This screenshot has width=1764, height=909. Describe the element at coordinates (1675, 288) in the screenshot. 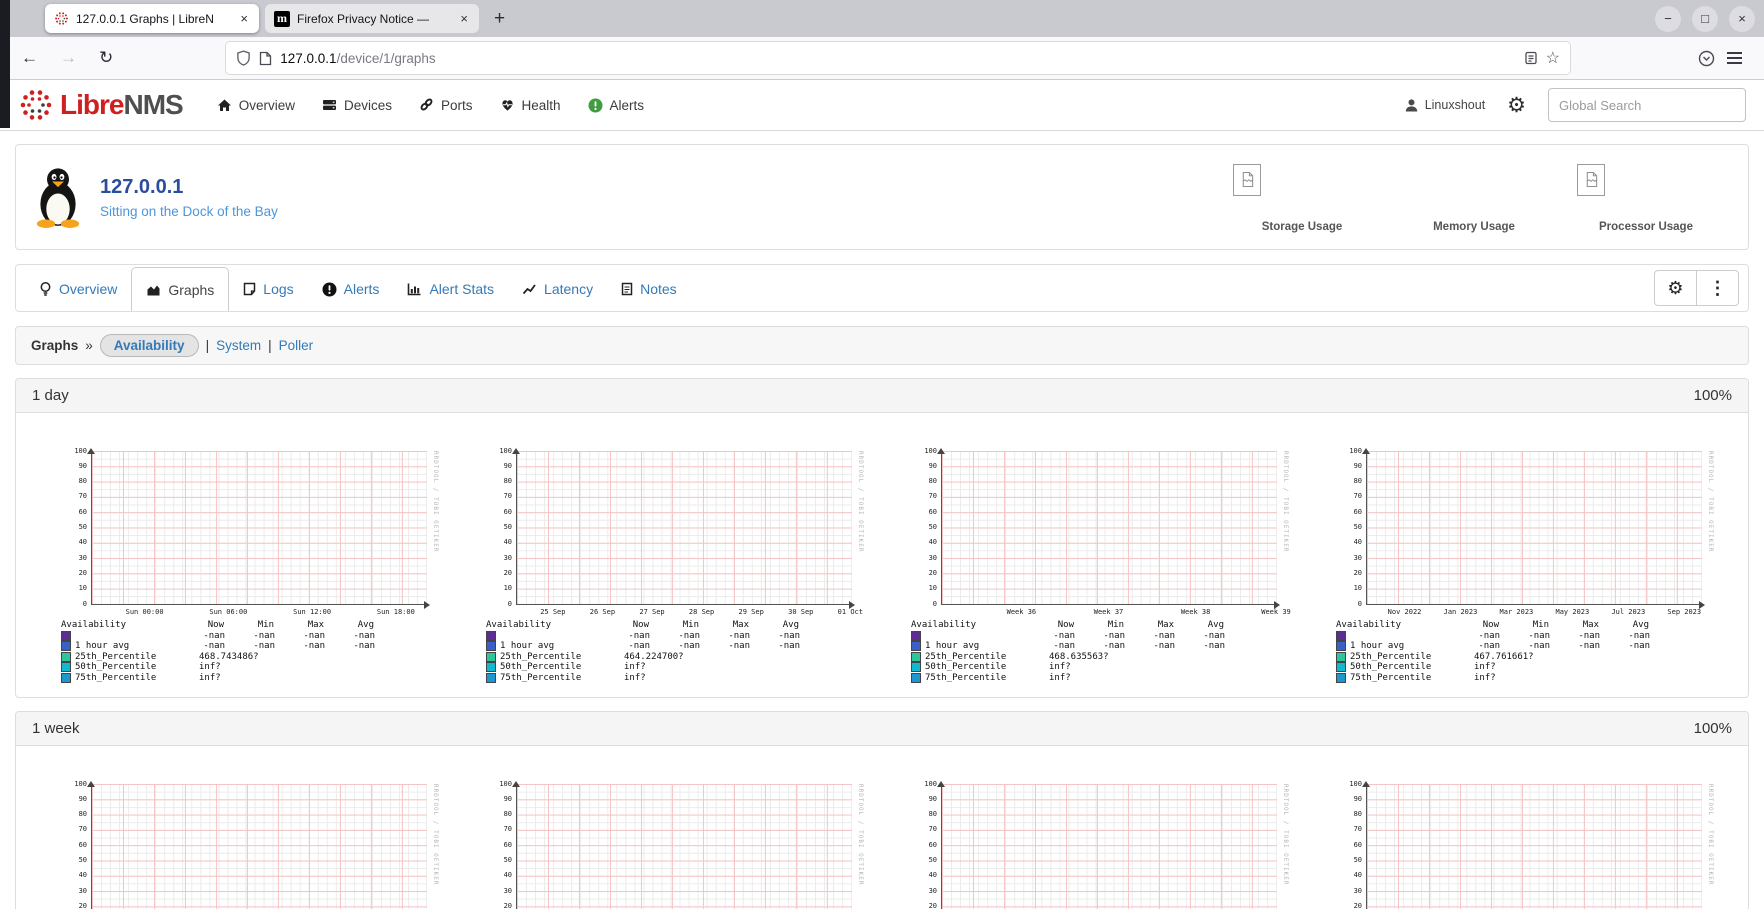

I see `graph-settings-button: ⚙` at that location.